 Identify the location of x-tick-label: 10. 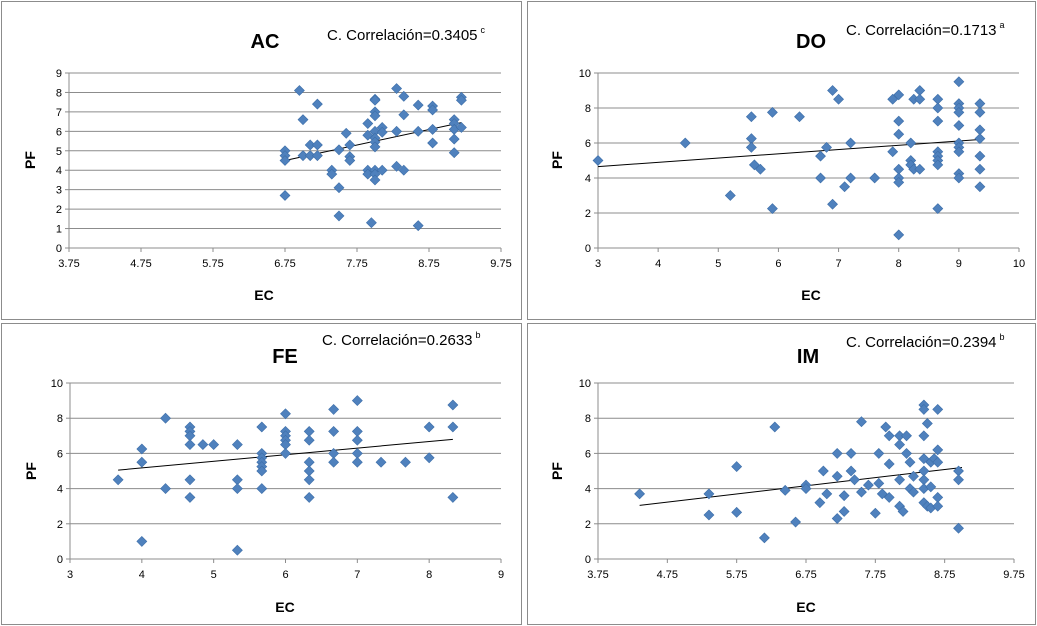
(1019, 264).